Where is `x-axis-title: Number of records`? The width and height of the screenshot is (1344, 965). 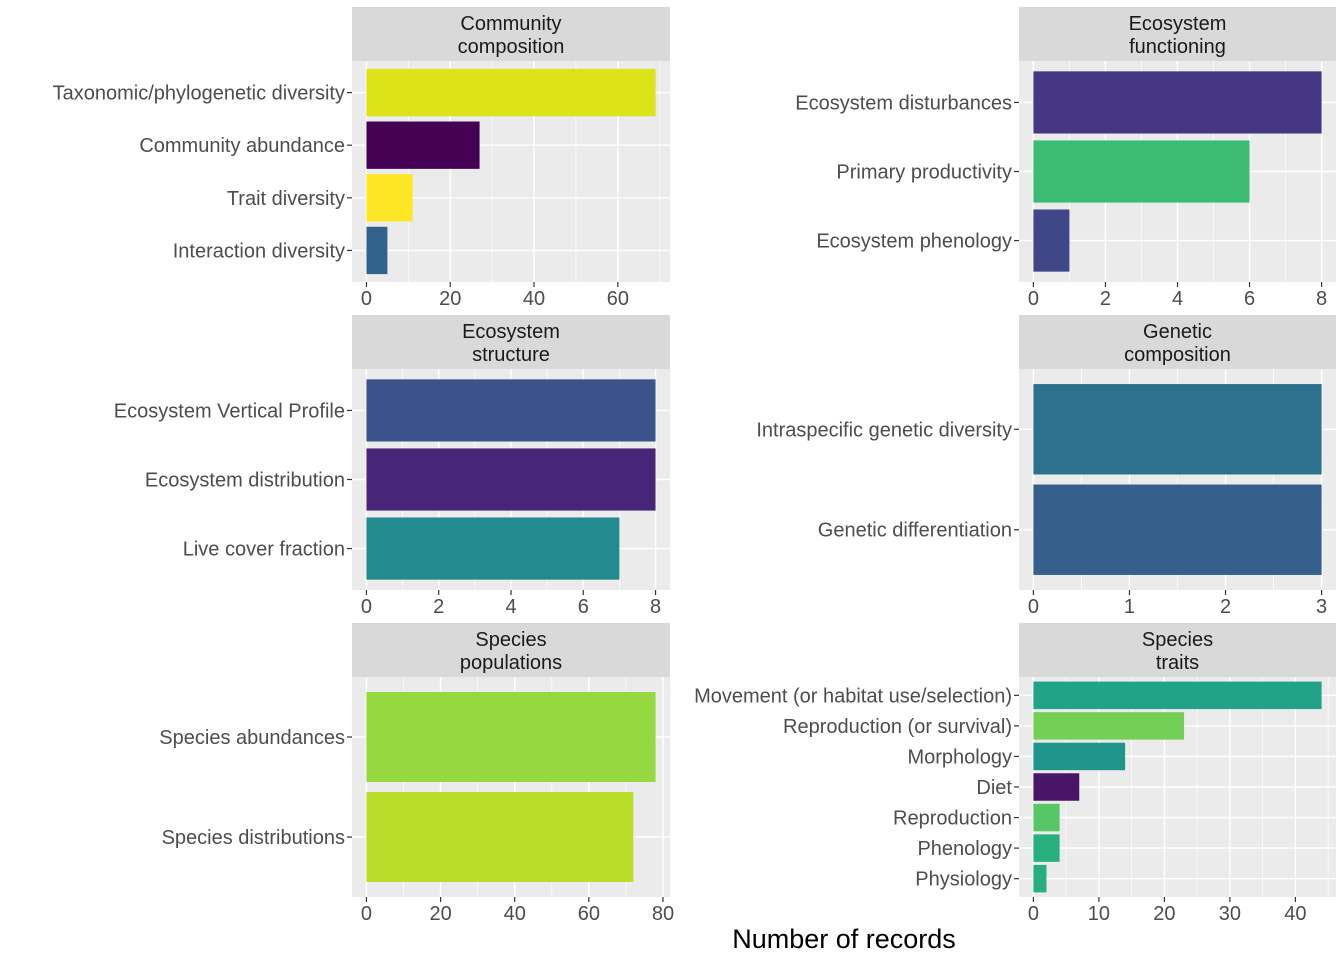 x-axis-title: Number of records is located at coordinates (844, 939).